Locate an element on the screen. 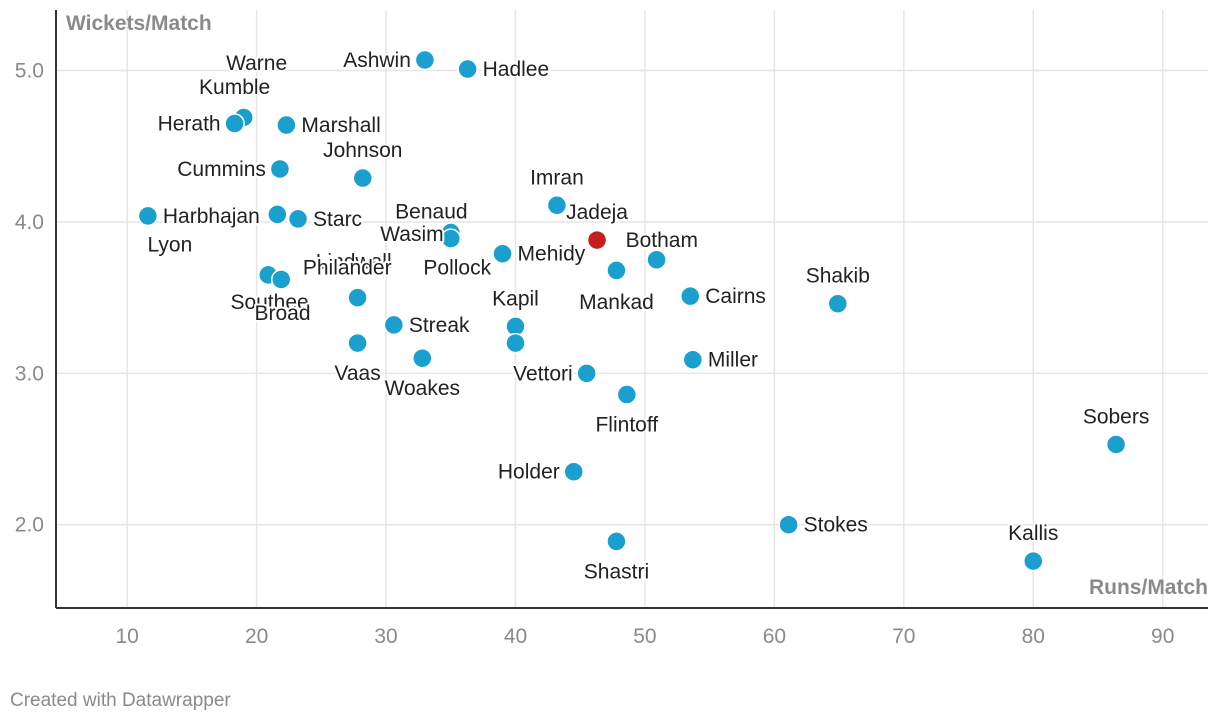 Image resolution: width=1220 pixels, height=726 pixels. point-label-stokes: Stokes is located at coordinates (836, 525).